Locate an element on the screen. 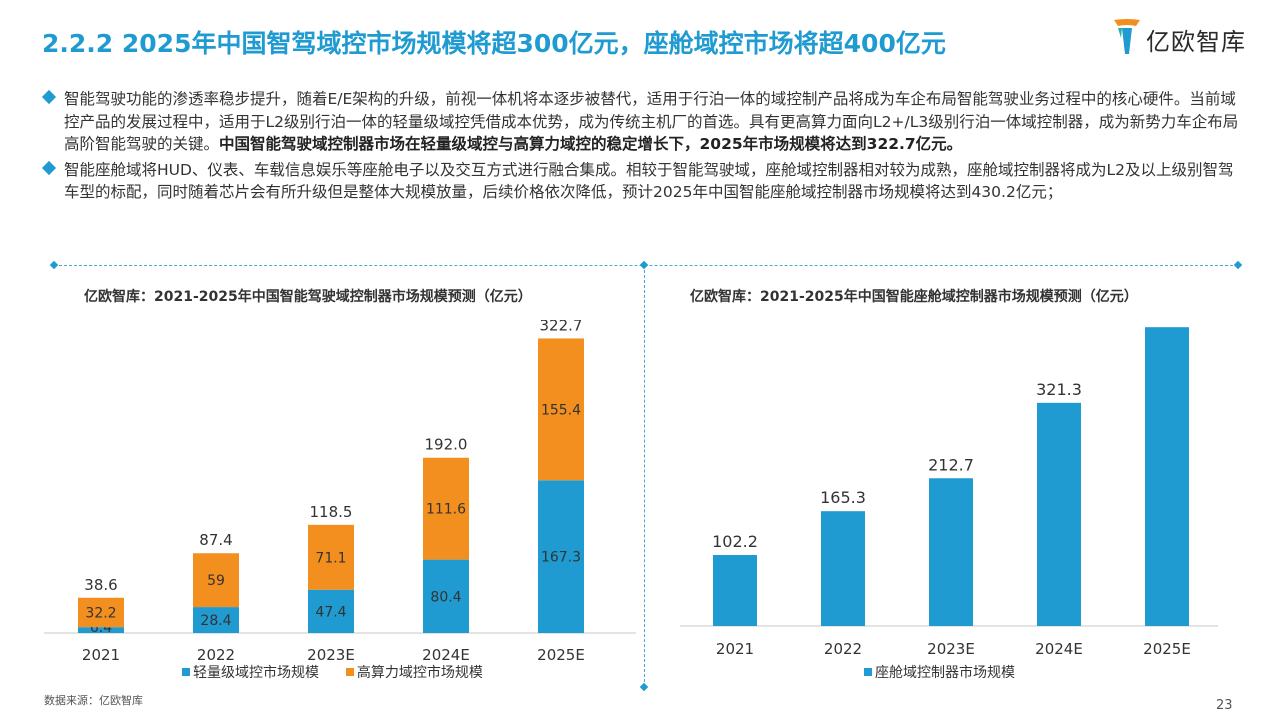  bar-total-label: 118.5 is located at coordinates (331, 512).